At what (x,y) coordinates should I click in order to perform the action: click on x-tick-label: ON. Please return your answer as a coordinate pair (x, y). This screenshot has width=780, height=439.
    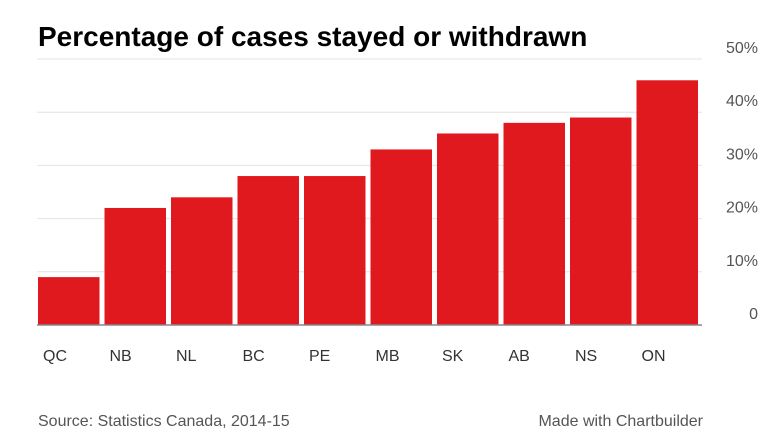
    Looking at the image, I should click on (654, 356).